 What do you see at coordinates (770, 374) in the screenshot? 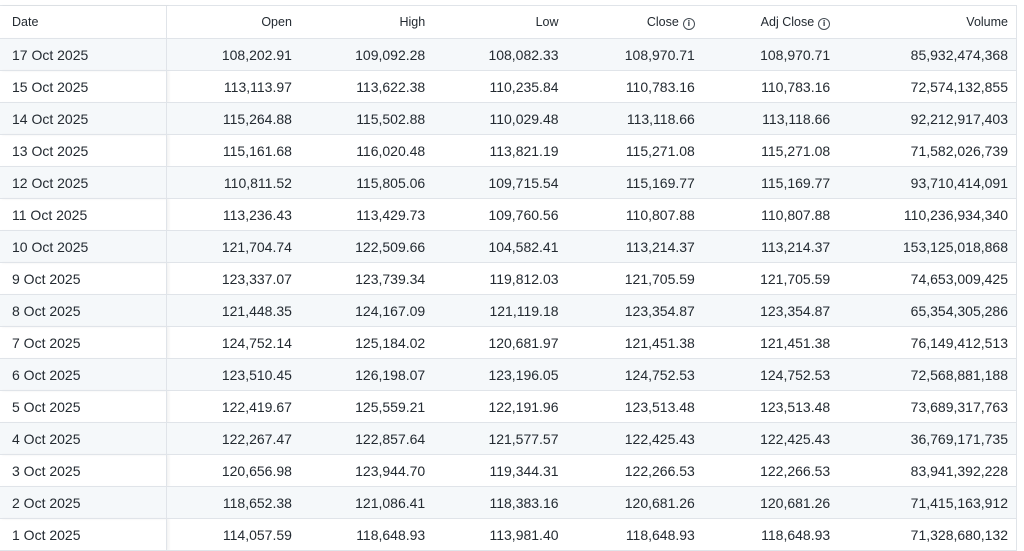
I see `cell-adj-close: 124,752.53` at bounding box center [770, 374].